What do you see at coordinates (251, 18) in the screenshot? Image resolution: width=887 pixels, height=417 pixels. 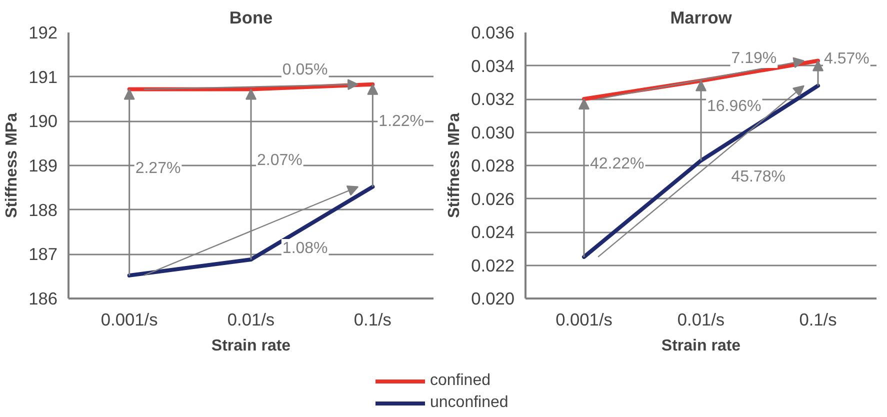 I see `chart-title: Bone` at bounding box center [251, 18].